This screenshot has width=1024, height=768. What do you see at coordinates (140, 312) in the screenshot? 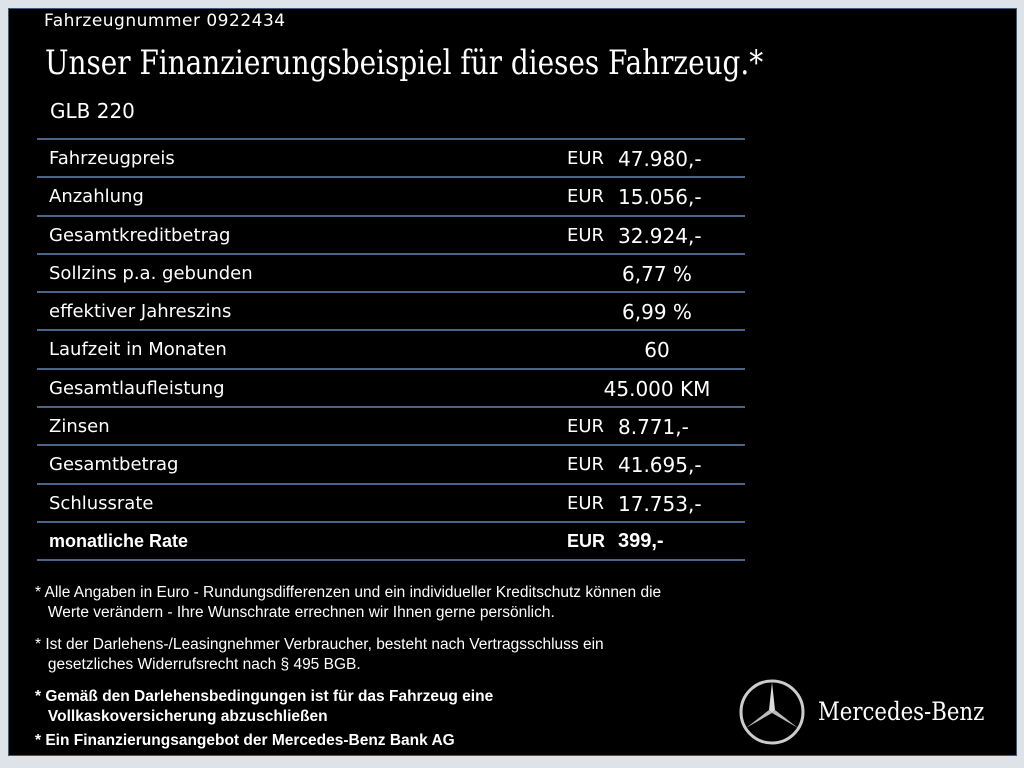
I see `row-label: effektiver Jahreszins` at bounding box center [140, 312].